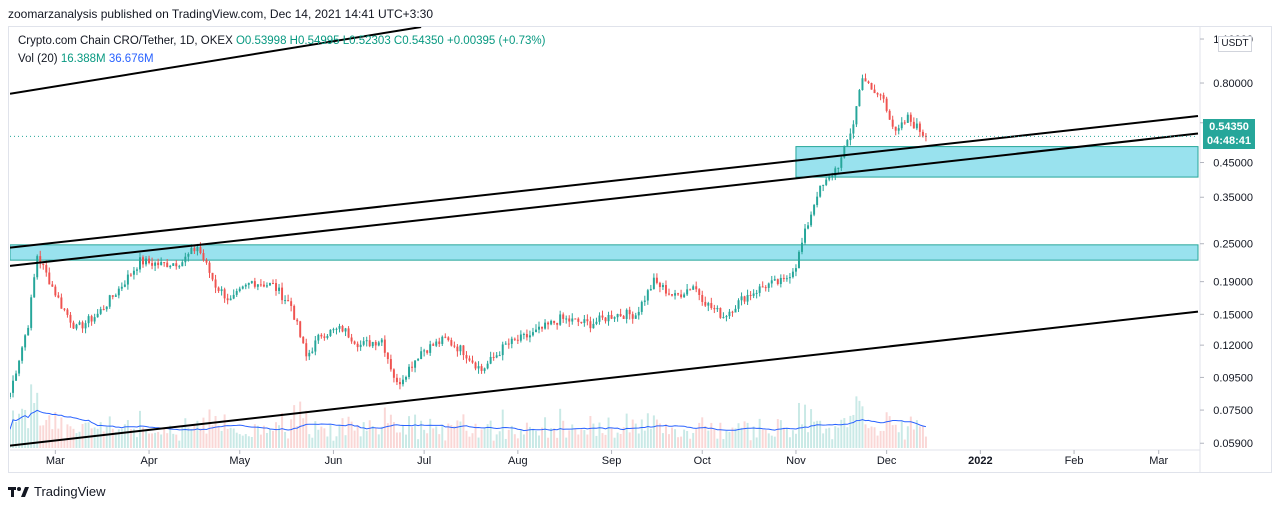 The width and height of the screenshot is (1280, 509). I want to click on x-tick-label: May, so click(239, 461).